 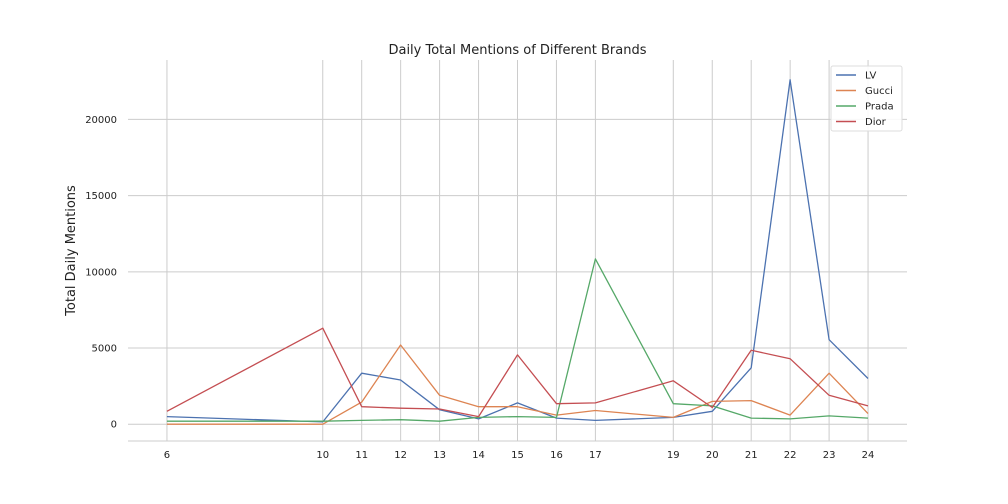 I want to click on legend-label-lv: LV, so click(x=870, y=76).